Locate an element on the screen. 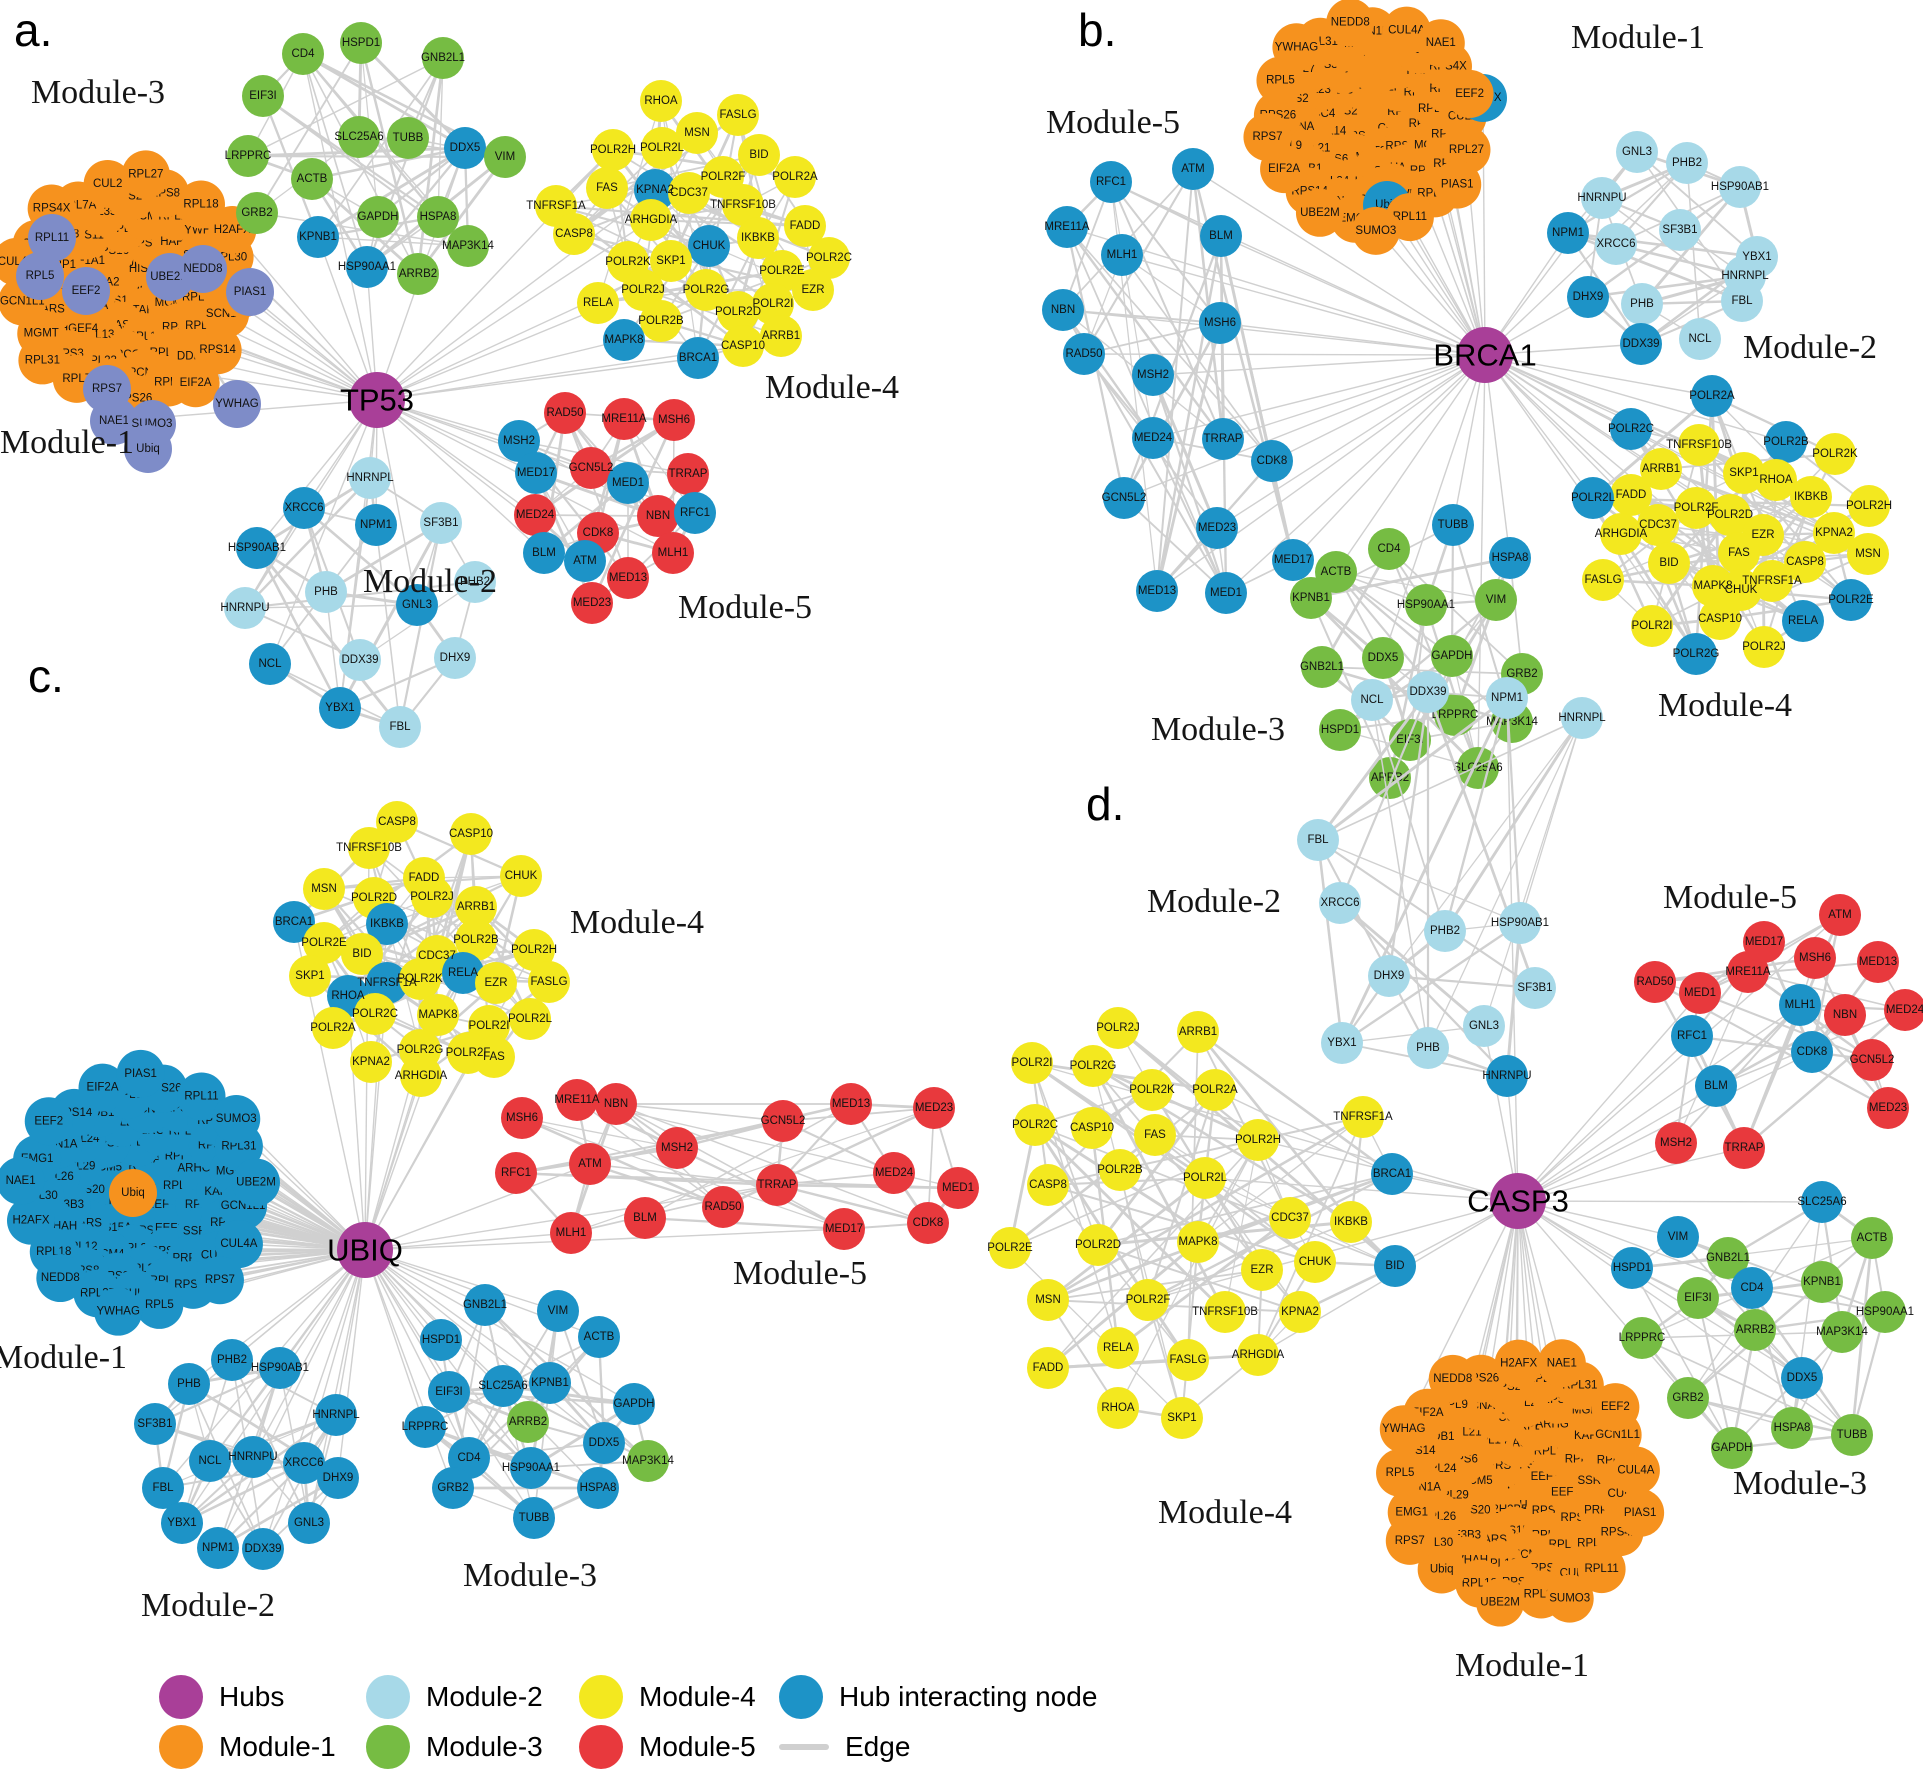 The width and height of the screenshot is (1923, 1775). node-EEF2 is located at coordinates (48, 1121).